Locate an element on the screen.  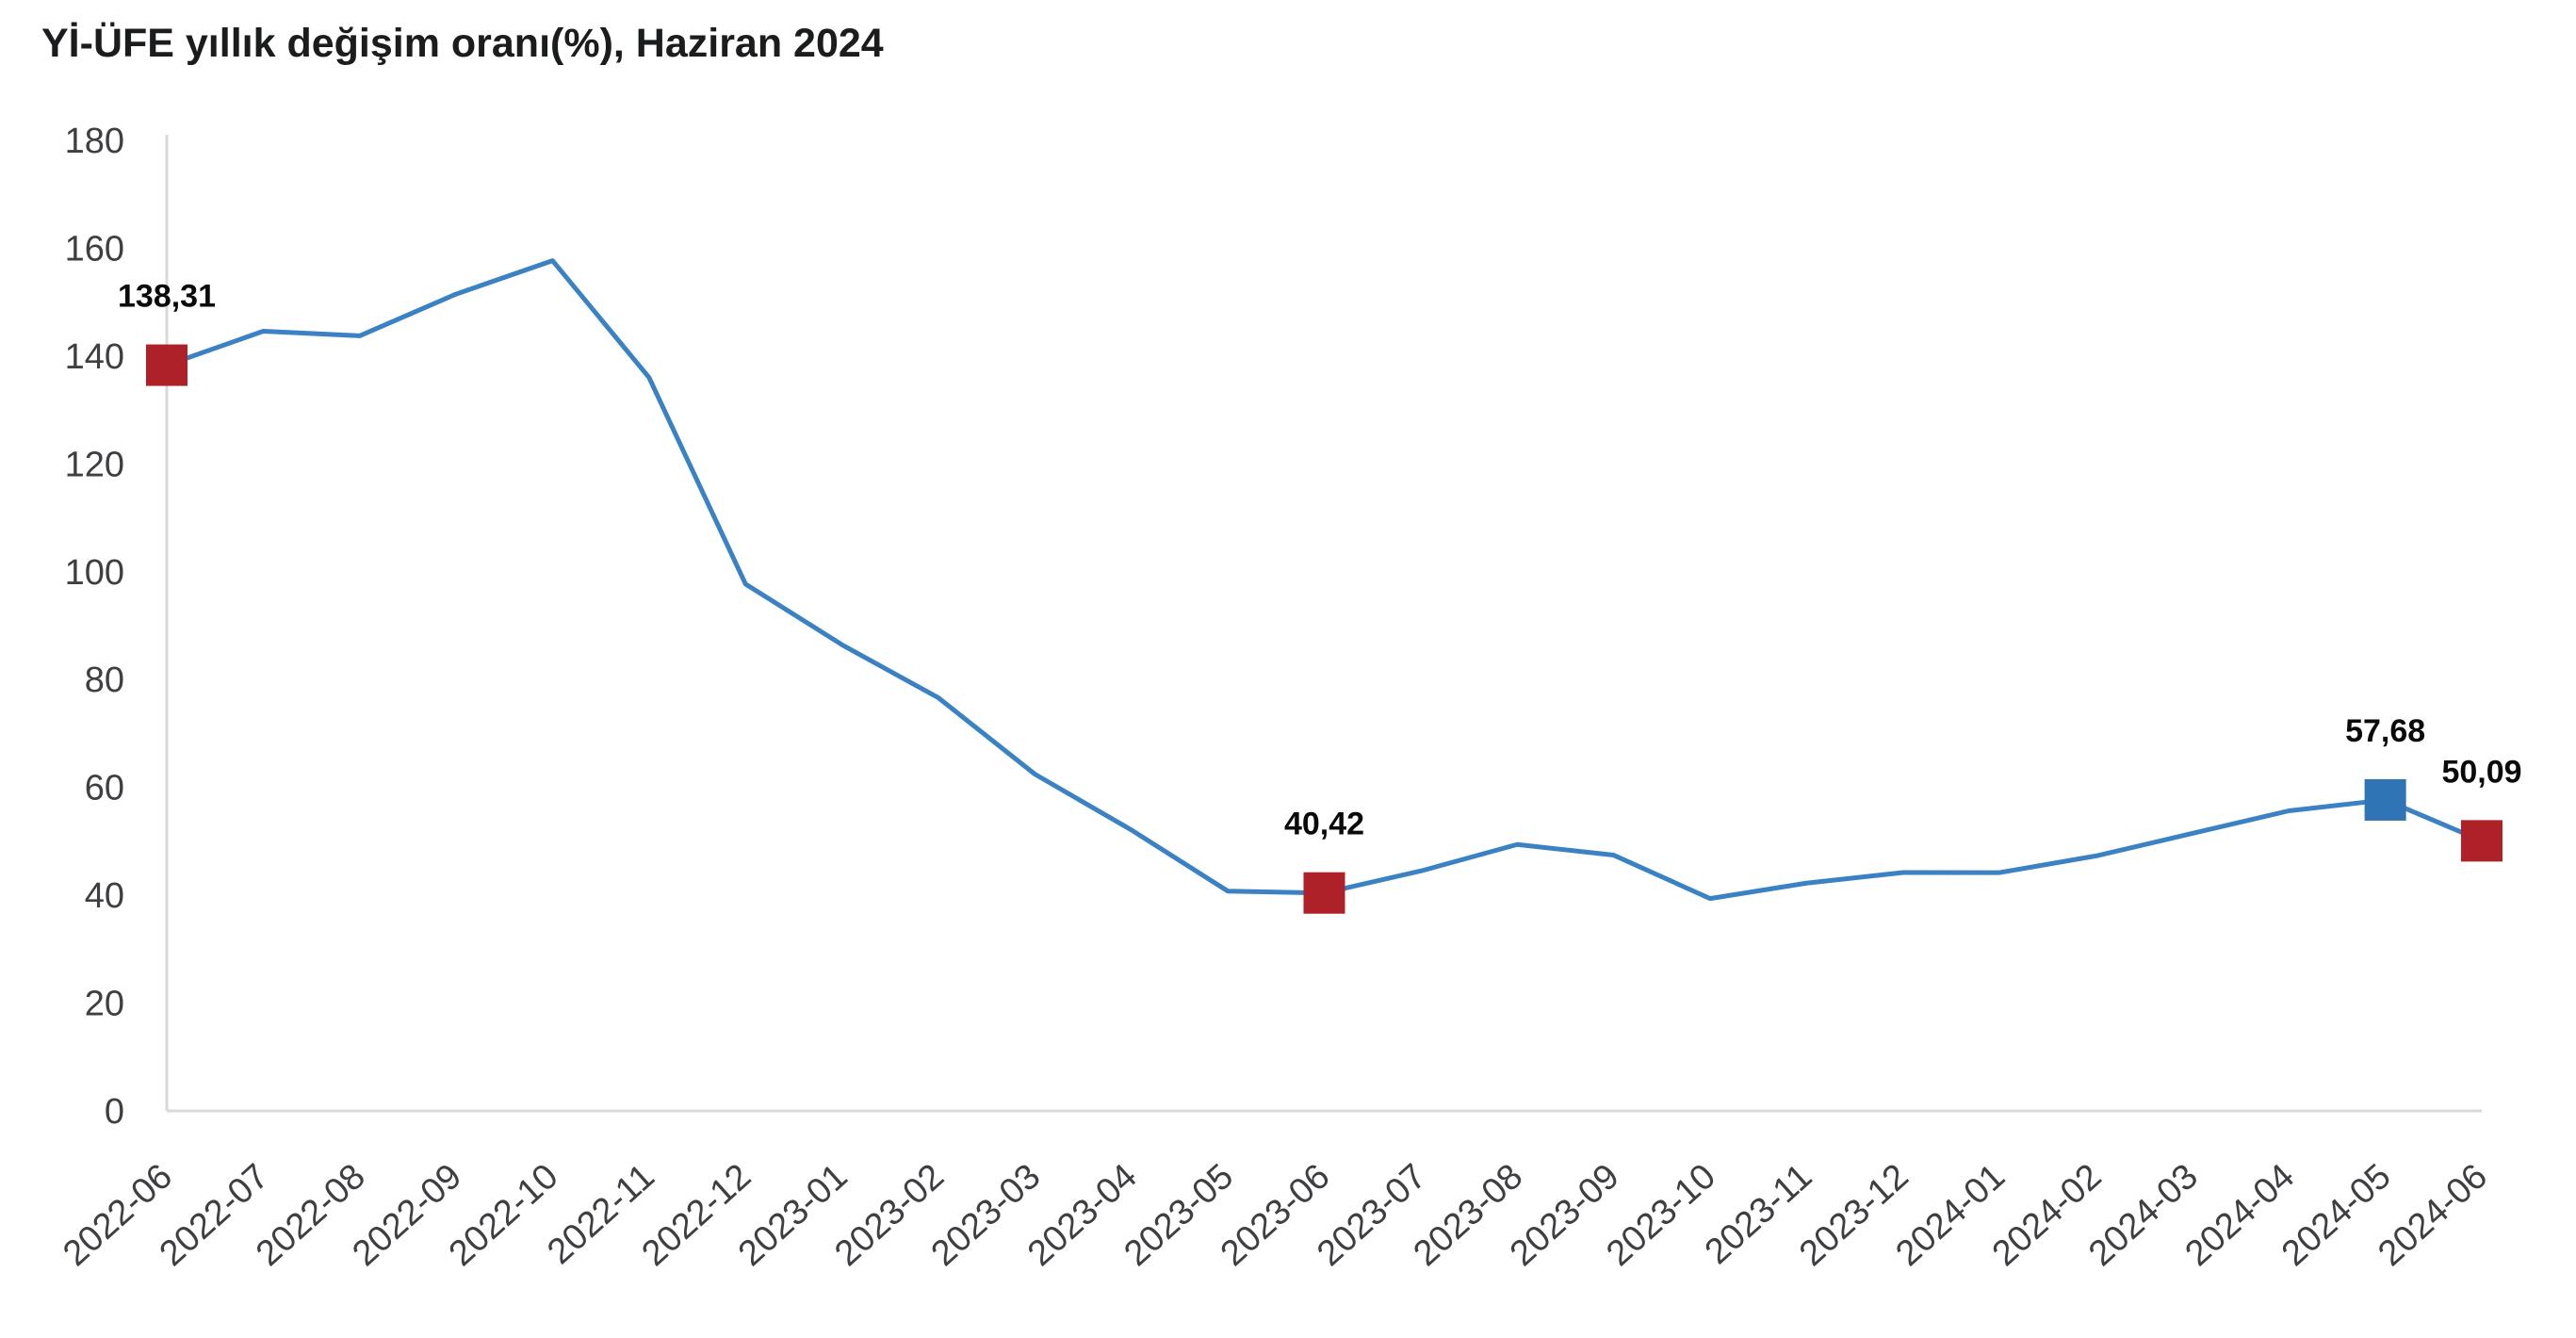
x-axis-tick-label: 2022-09 is located at coordinates (407, 1215).